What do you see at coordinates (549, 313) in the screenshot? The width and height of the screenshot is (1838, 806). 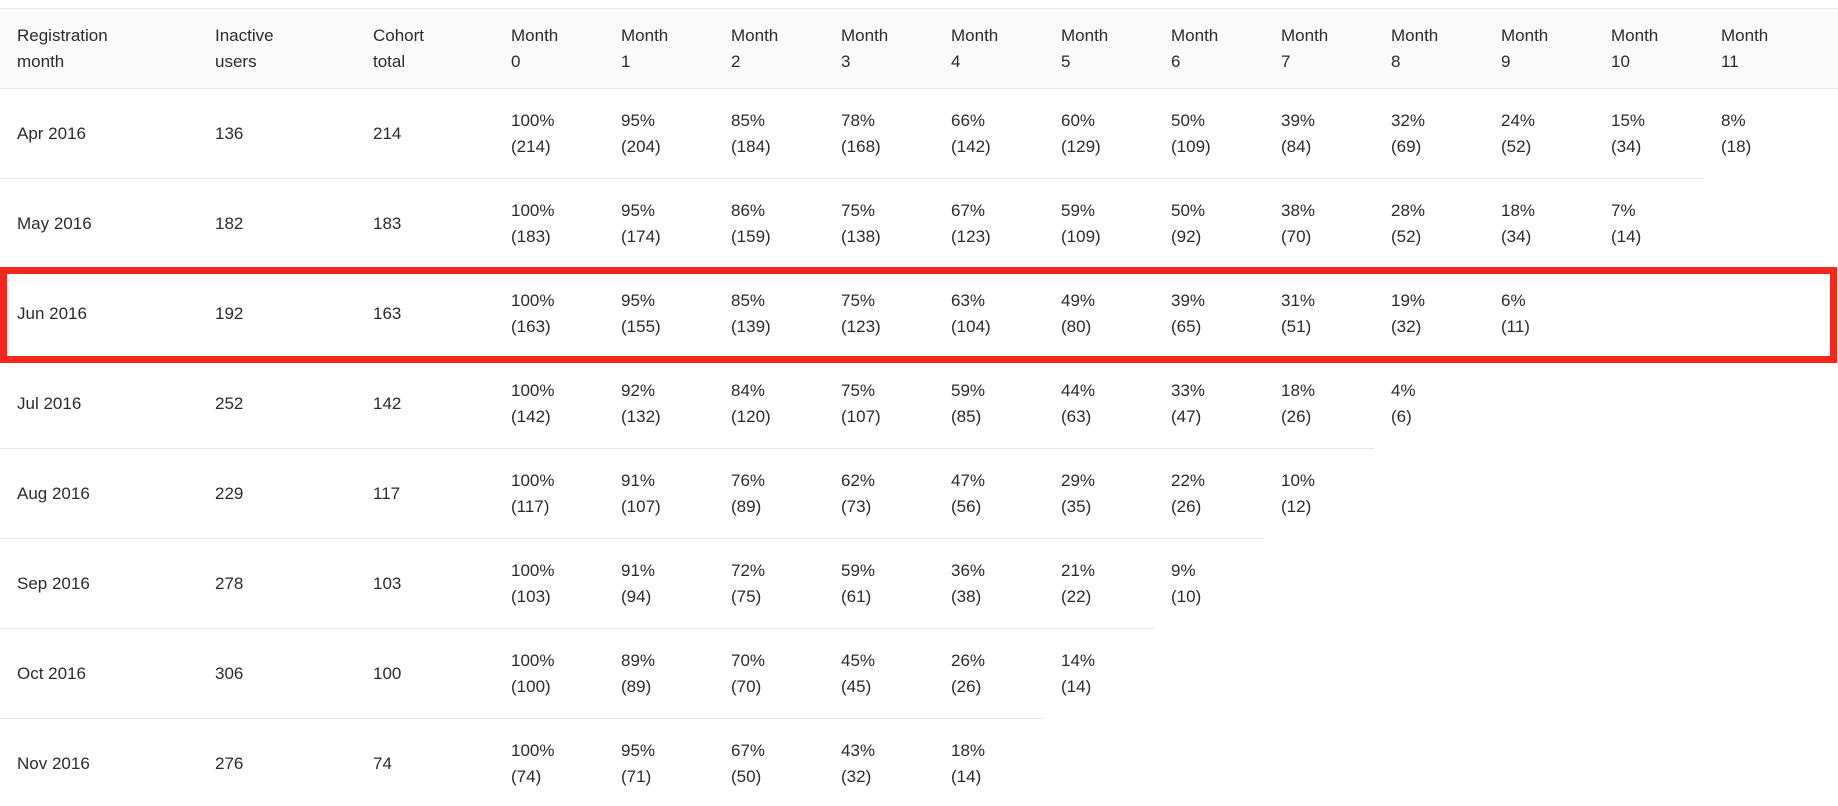 I see `retention-cell-month-0: 100% (163)` at bounding box center [549, 313].